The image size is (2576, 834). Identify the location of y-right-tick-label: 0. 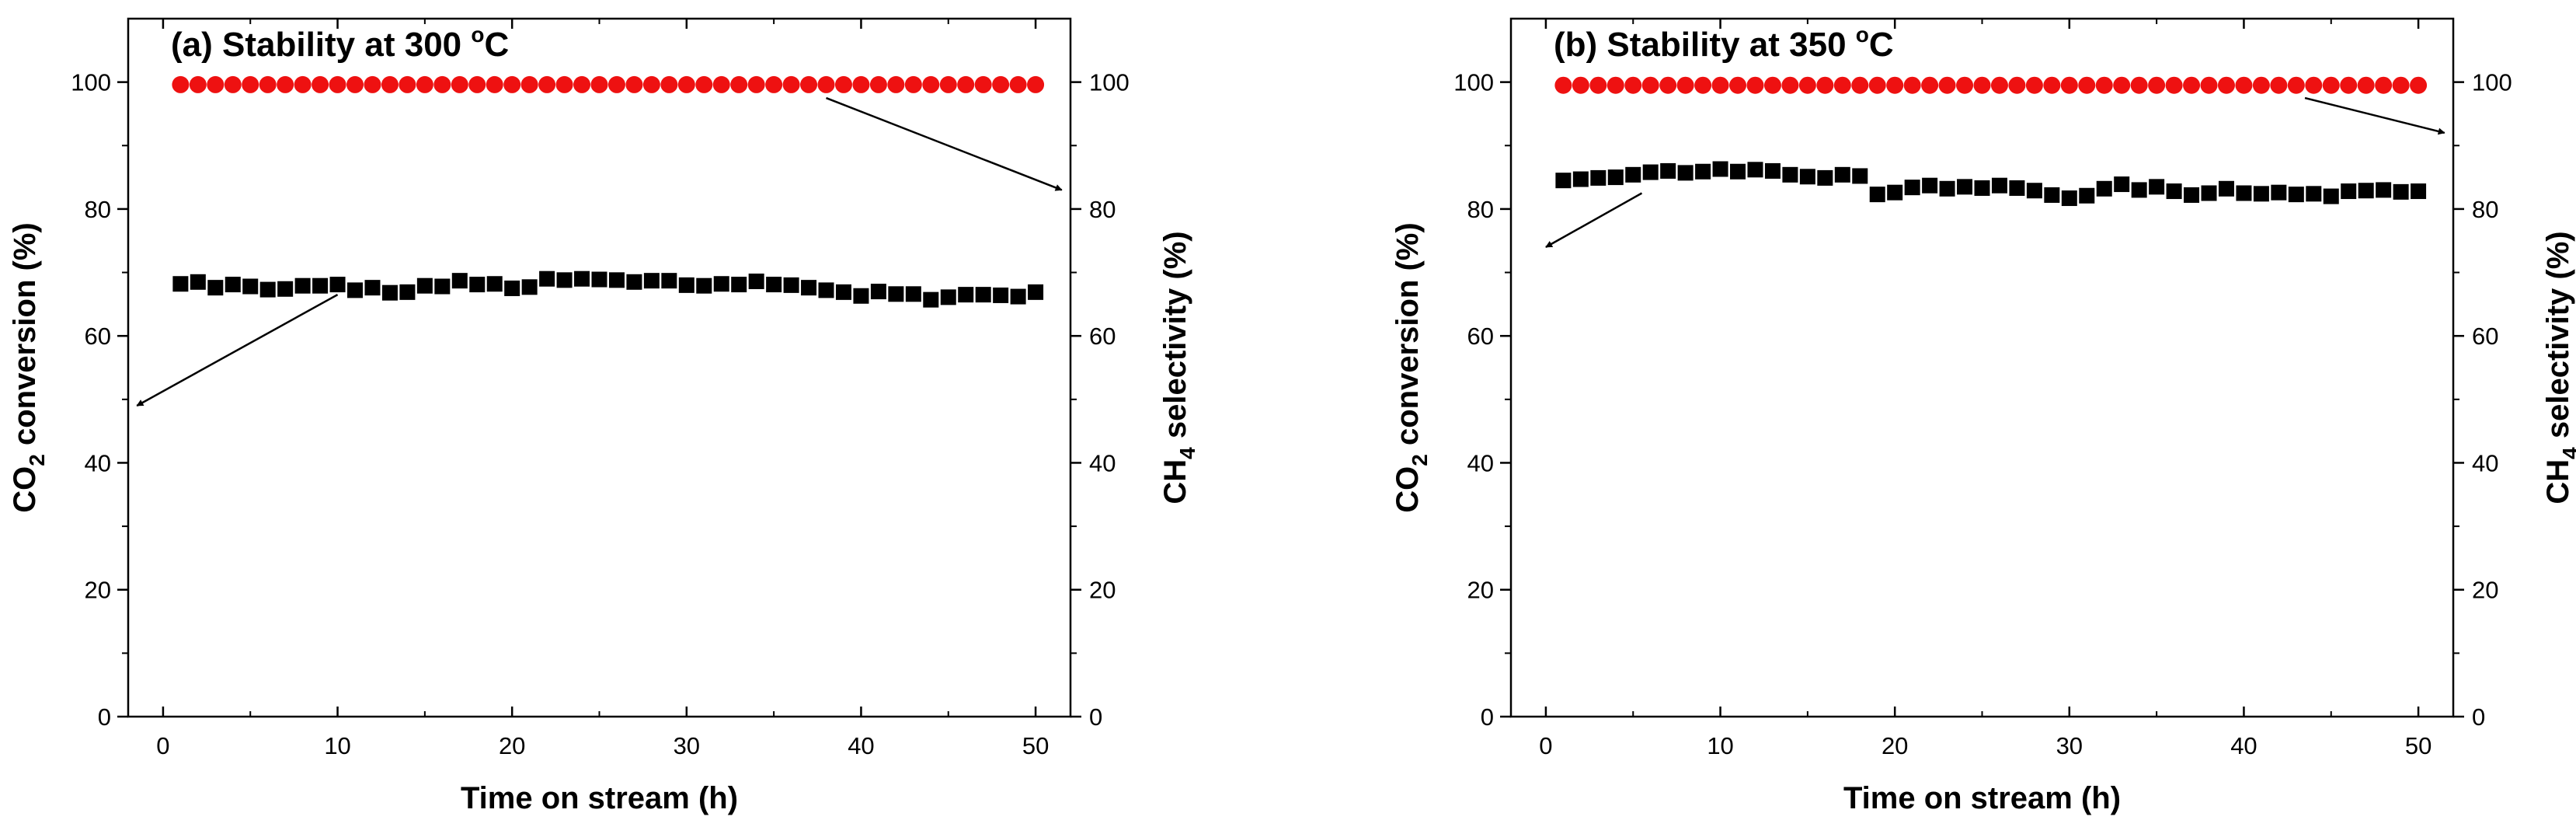
(2478, 717).